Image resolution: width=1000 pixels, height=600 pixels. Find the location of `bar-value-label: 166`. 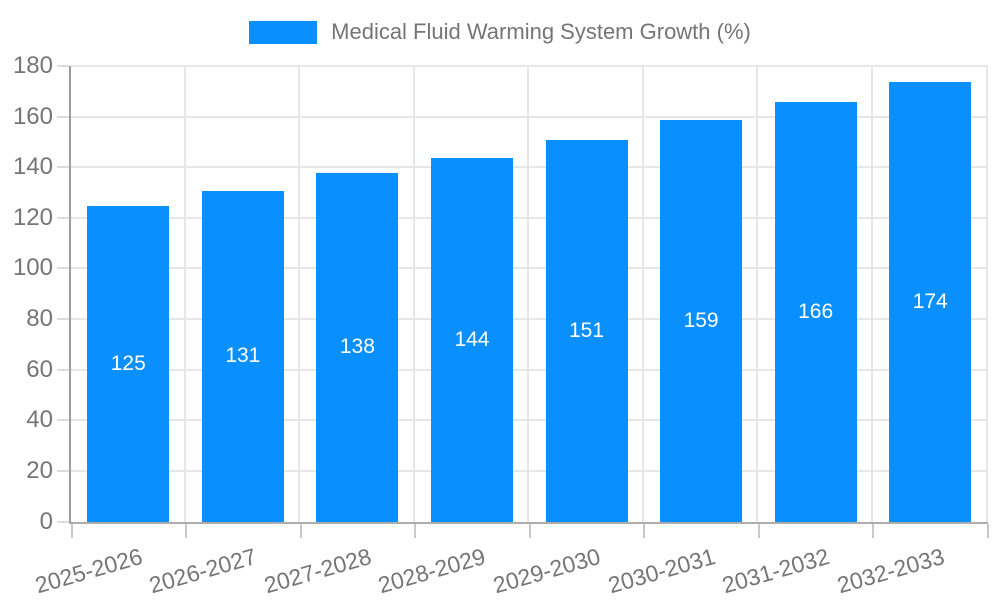

bar-value-label: 166 is located at coordinates (816, 311).